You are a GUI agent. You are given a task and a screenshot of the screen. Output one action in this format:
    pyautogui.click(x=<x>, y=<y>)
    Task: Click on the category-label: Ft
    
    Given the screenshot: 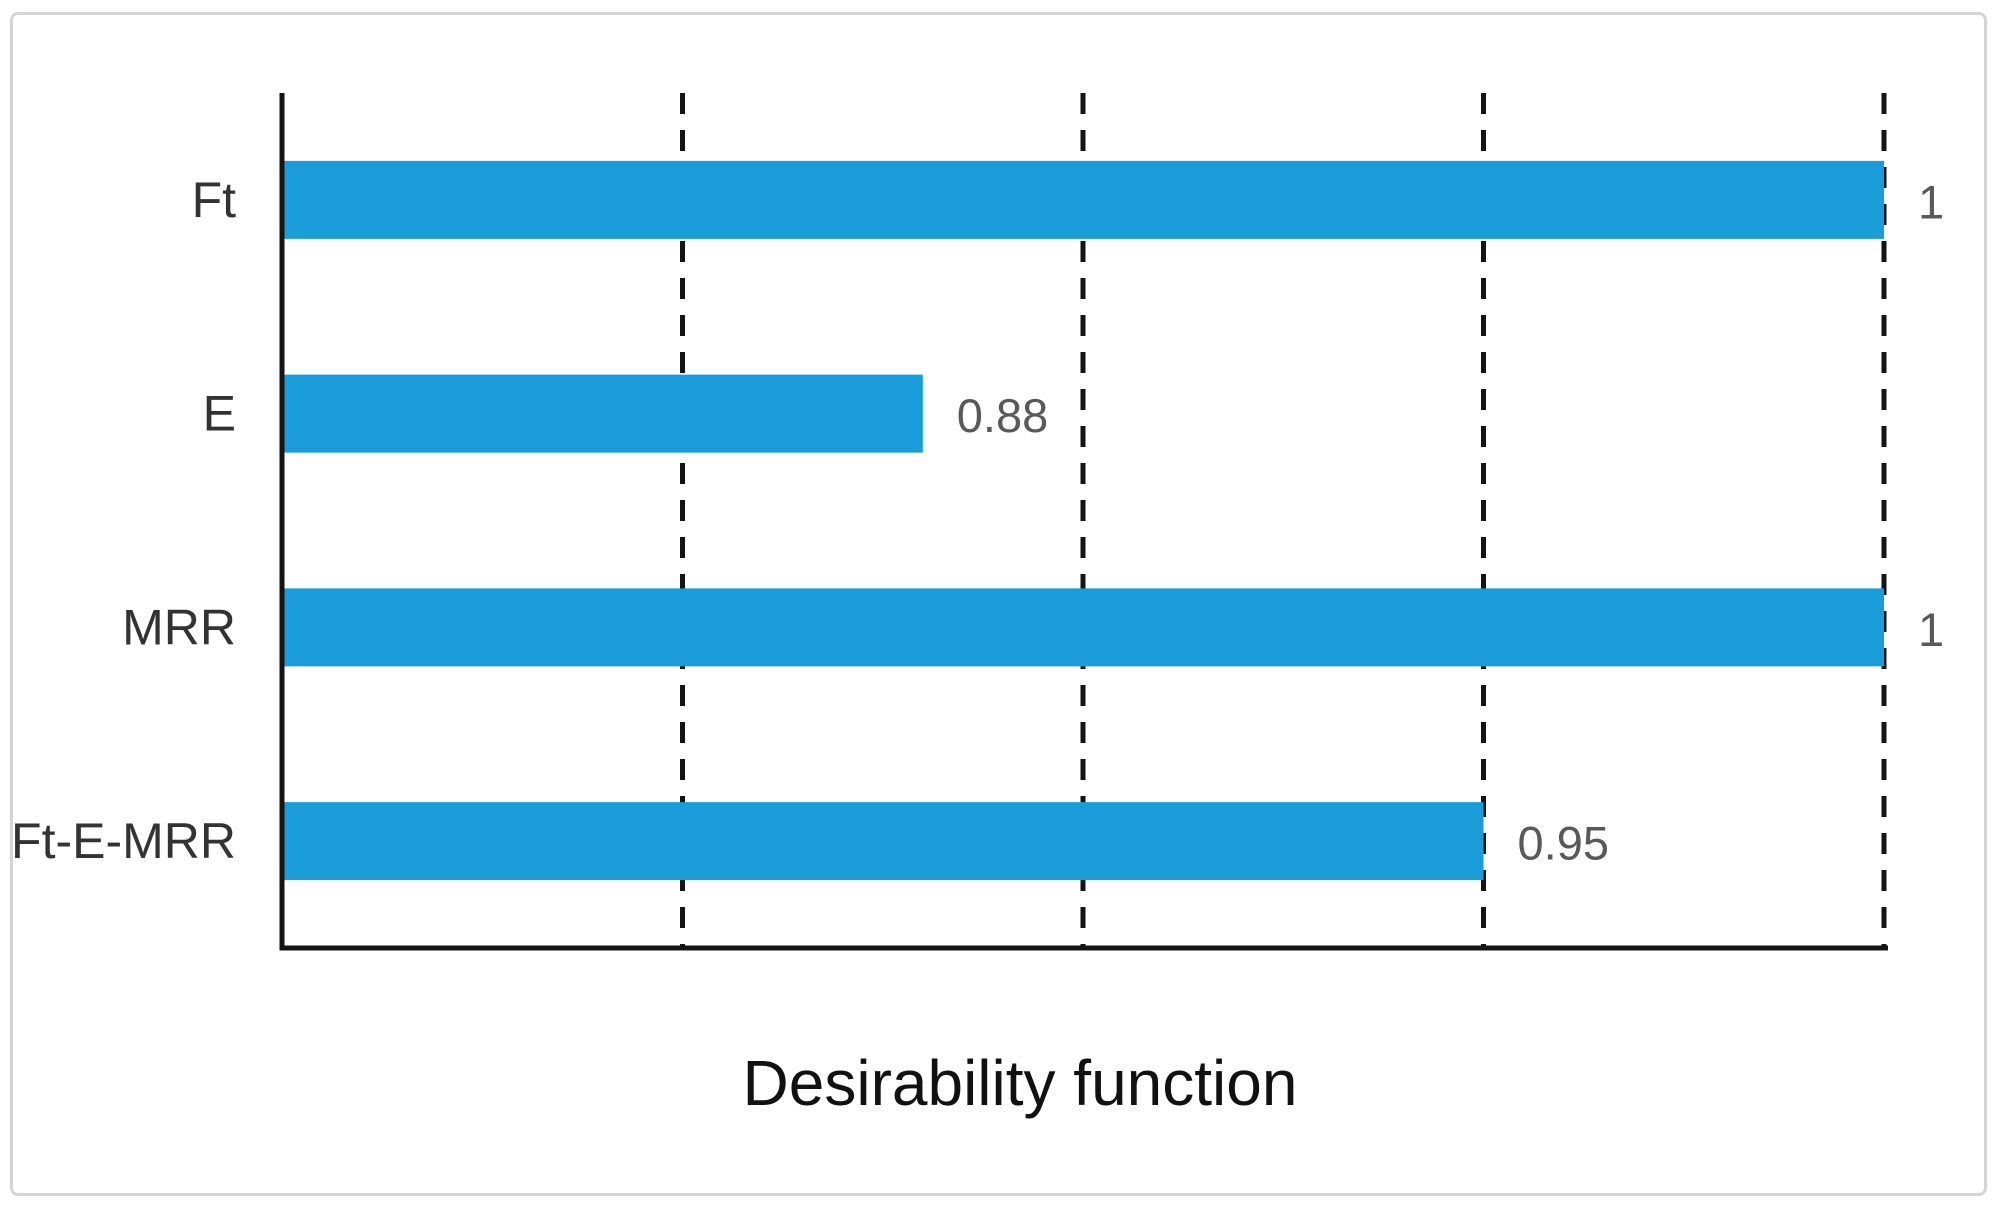 What is the action you would take?
    pyautogui.click(x=214, y=200)
    